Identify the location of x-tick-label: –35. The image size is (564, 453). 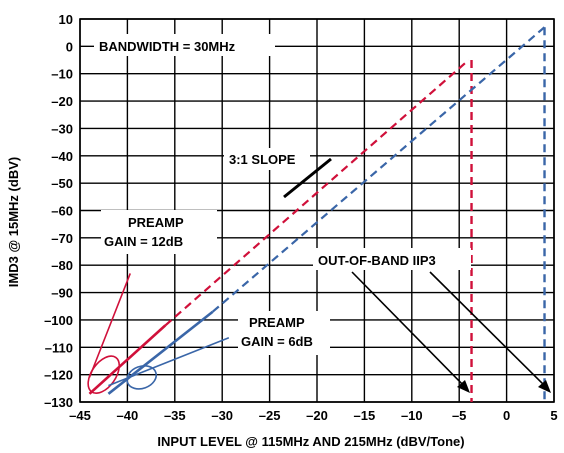
(175, 415).